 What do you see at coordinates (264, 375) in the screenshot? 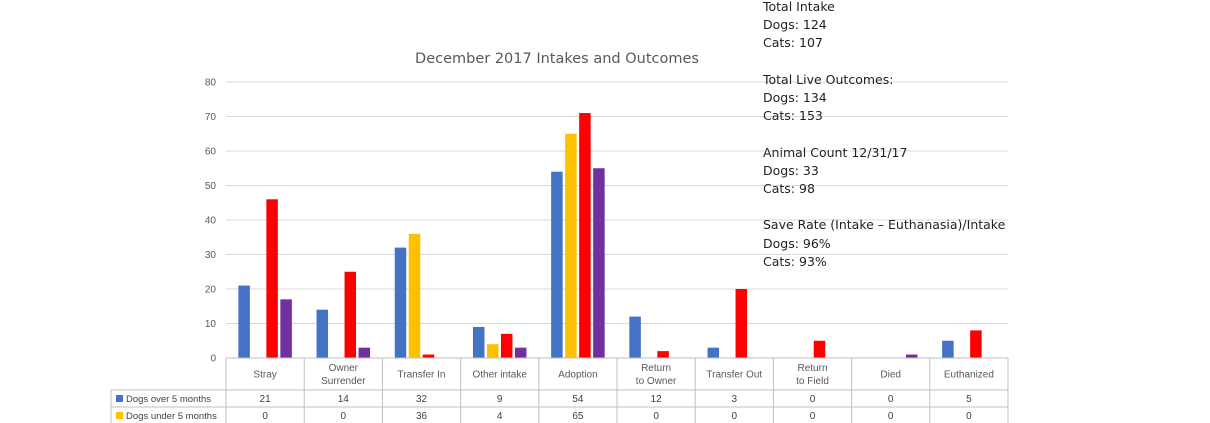
I see `category-label: Stray` at bounding box center [264, 375].